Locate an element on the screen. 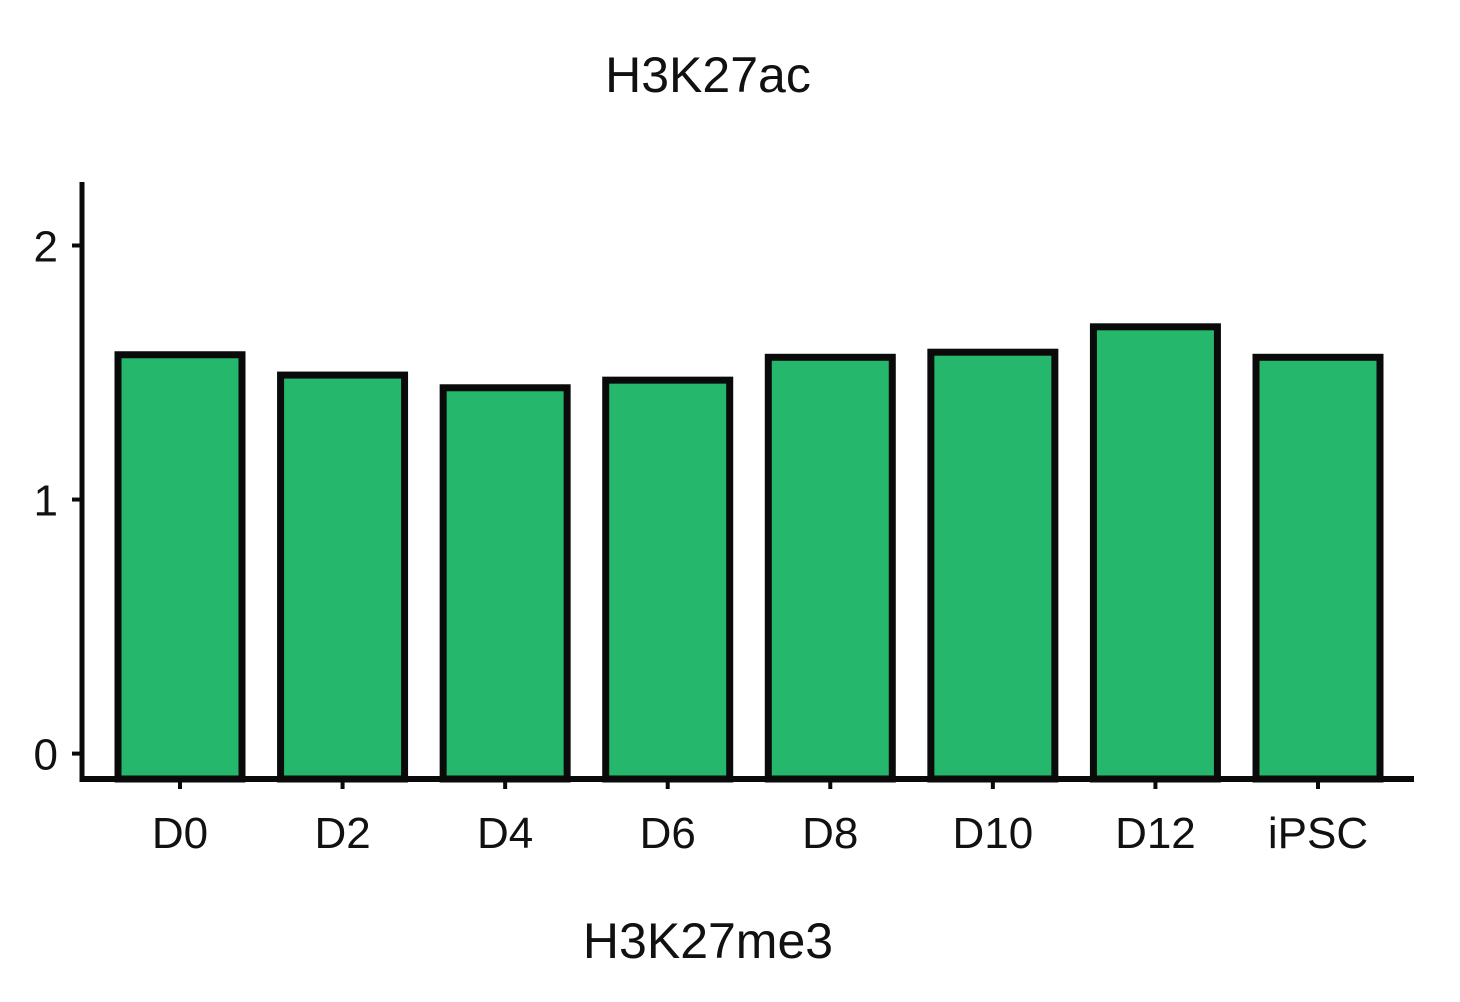 The height and width of the screenshot is (1002, 1460). x-tick-label: D10 is located at coordinates (992, 833).